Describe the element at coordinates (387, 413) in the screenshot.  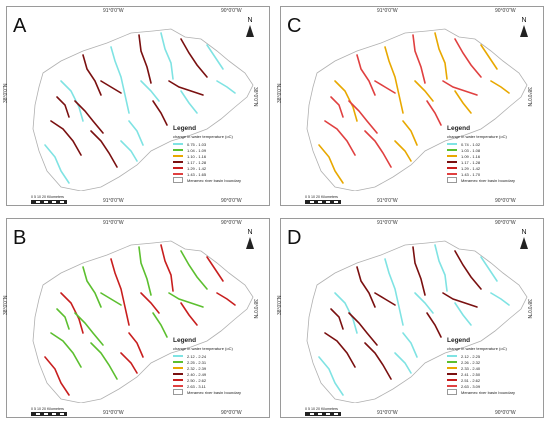
I see `longitude-label-bottom-left: 91°0'0"W` at that location.